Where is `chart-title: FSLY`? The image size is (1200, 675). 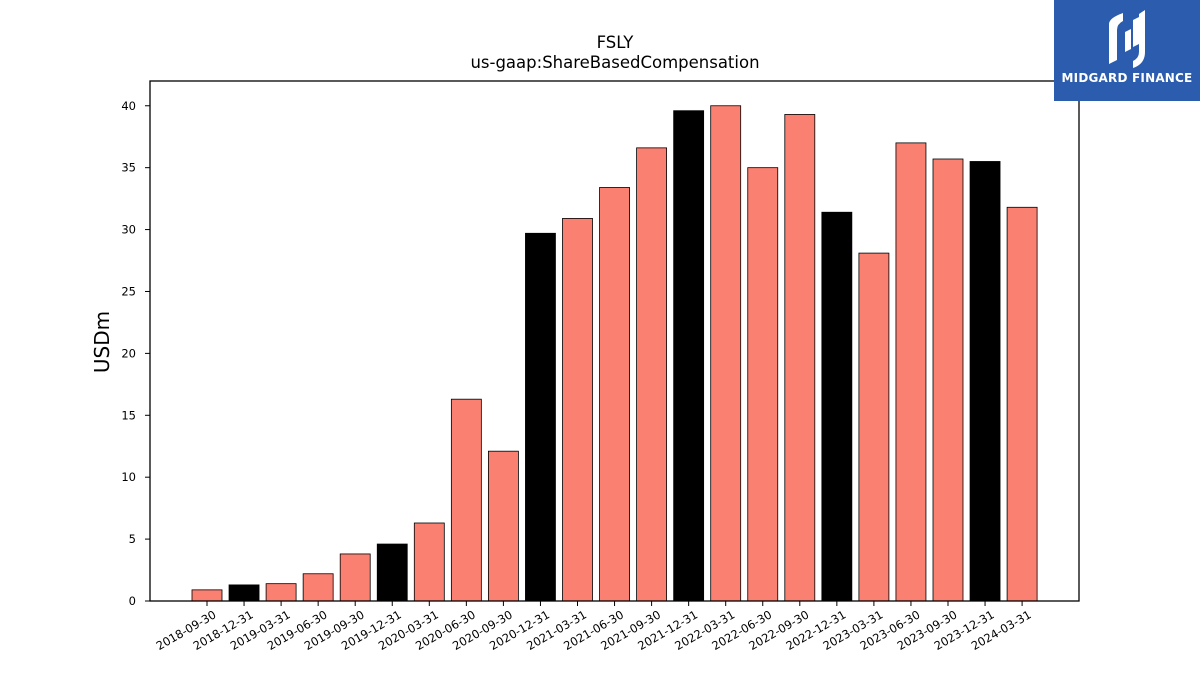
chart-title: FSLY is located at coordinates (616, 42).